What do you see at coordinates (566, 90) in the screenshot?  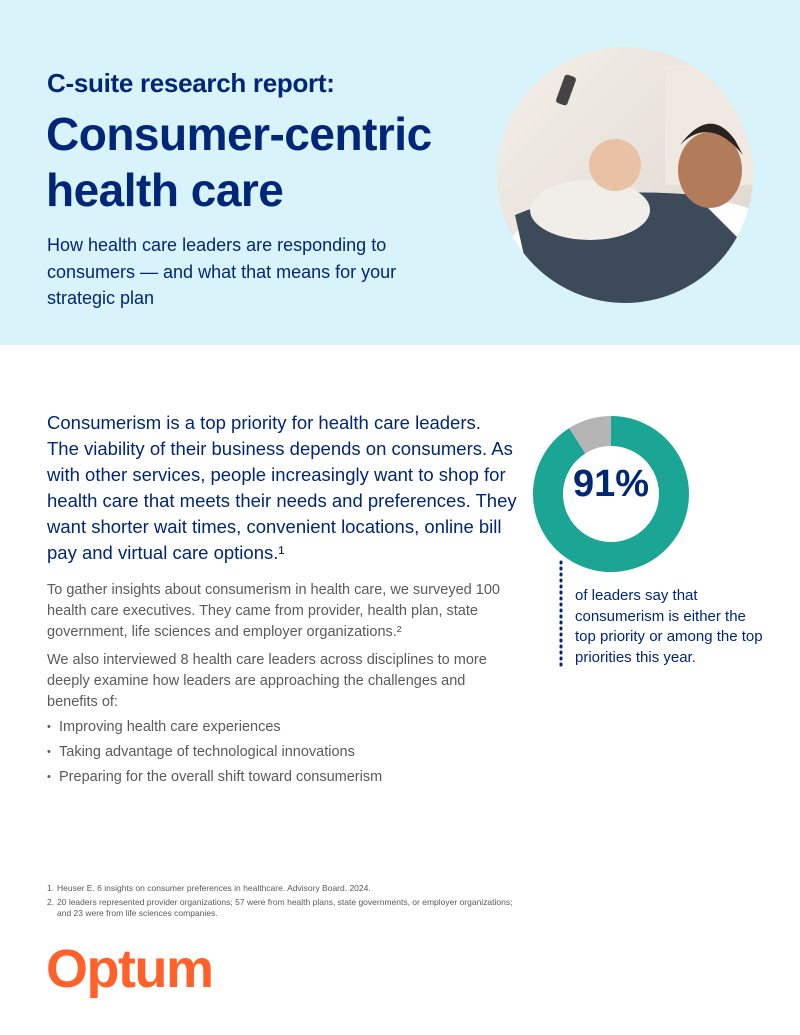 I see `photo-phone` at bounding box center [566, 90].